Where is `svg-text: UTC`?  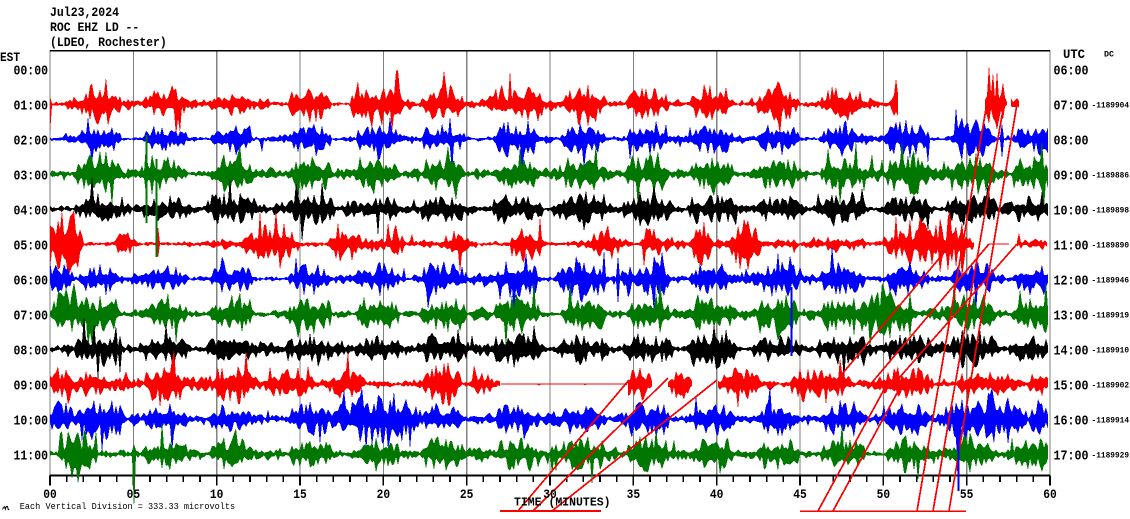
svg-text: UTC is located at coordinates (1074, 54).